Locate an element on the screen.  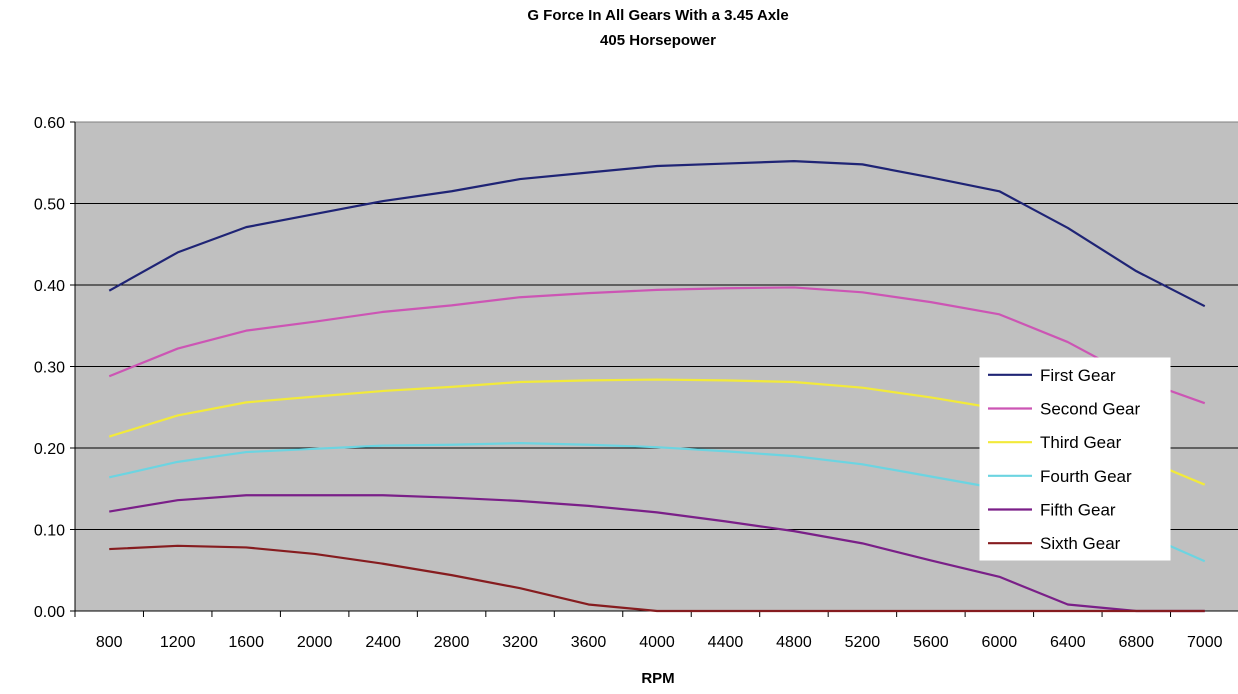
y-tick-label: 0.50 is located at coordinates (49, 205).